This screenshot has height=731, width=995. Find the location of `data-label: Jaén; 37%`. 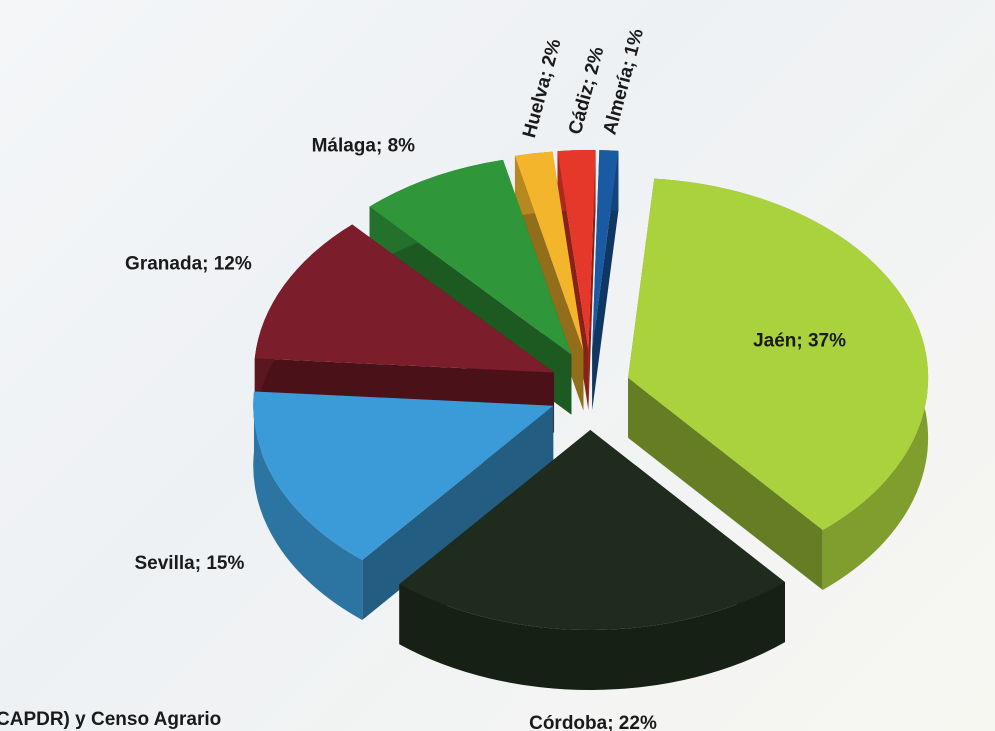

data-label: Jaén; 37% is located at coordinates (799, 340).